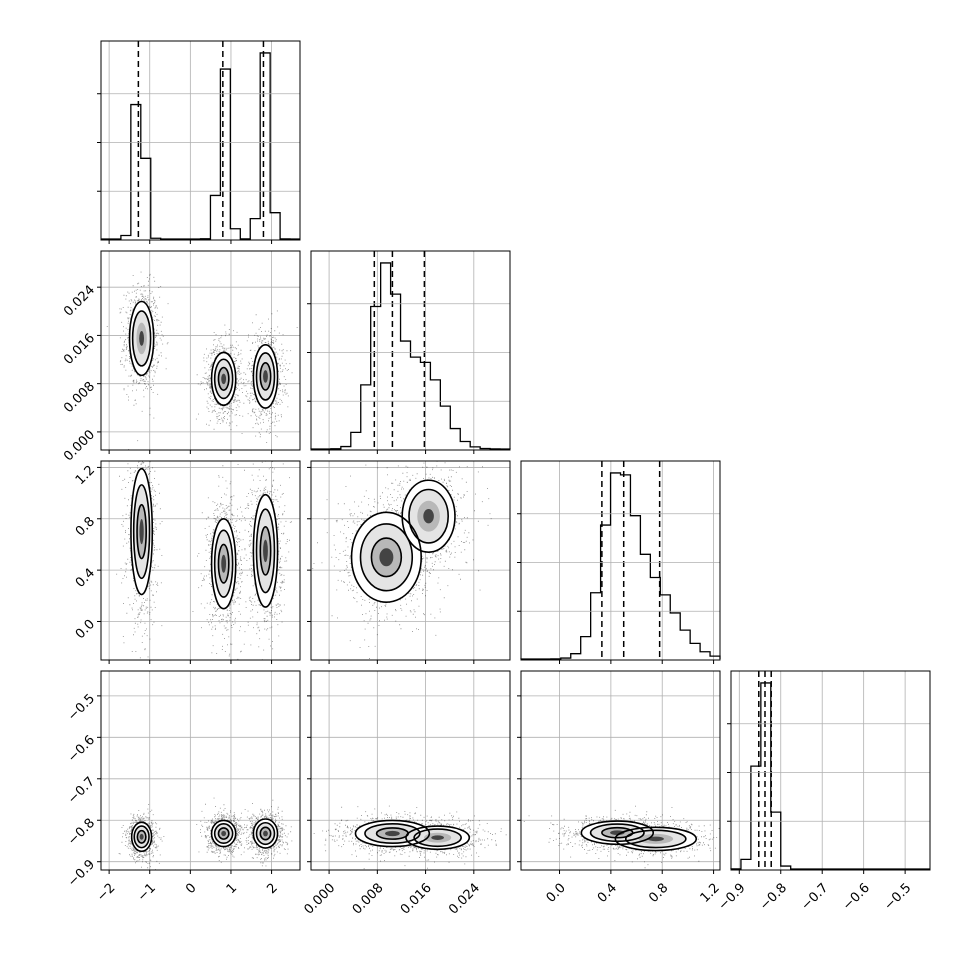 This screenshot has height=970, width=970. What do you see at coordinates (85, 578) in the screenshot?
I see `y-tick-label: 0.4` at bounding box center [85, 578].